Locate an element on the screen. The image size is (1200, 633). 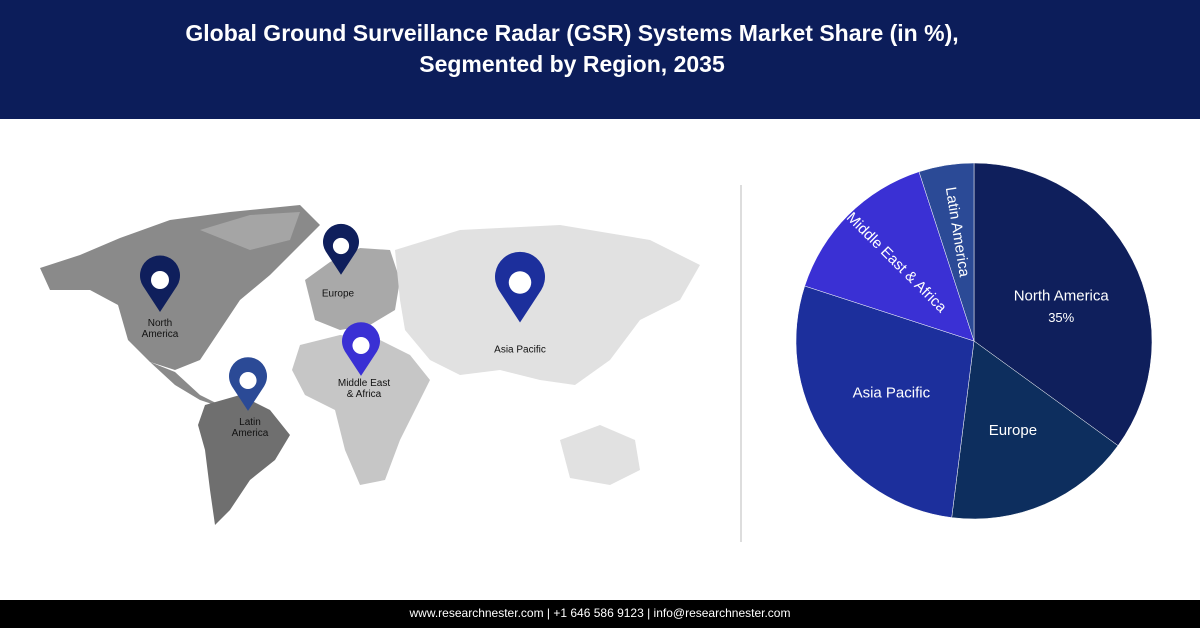
europe-shape is located at coordinates (352, 289).